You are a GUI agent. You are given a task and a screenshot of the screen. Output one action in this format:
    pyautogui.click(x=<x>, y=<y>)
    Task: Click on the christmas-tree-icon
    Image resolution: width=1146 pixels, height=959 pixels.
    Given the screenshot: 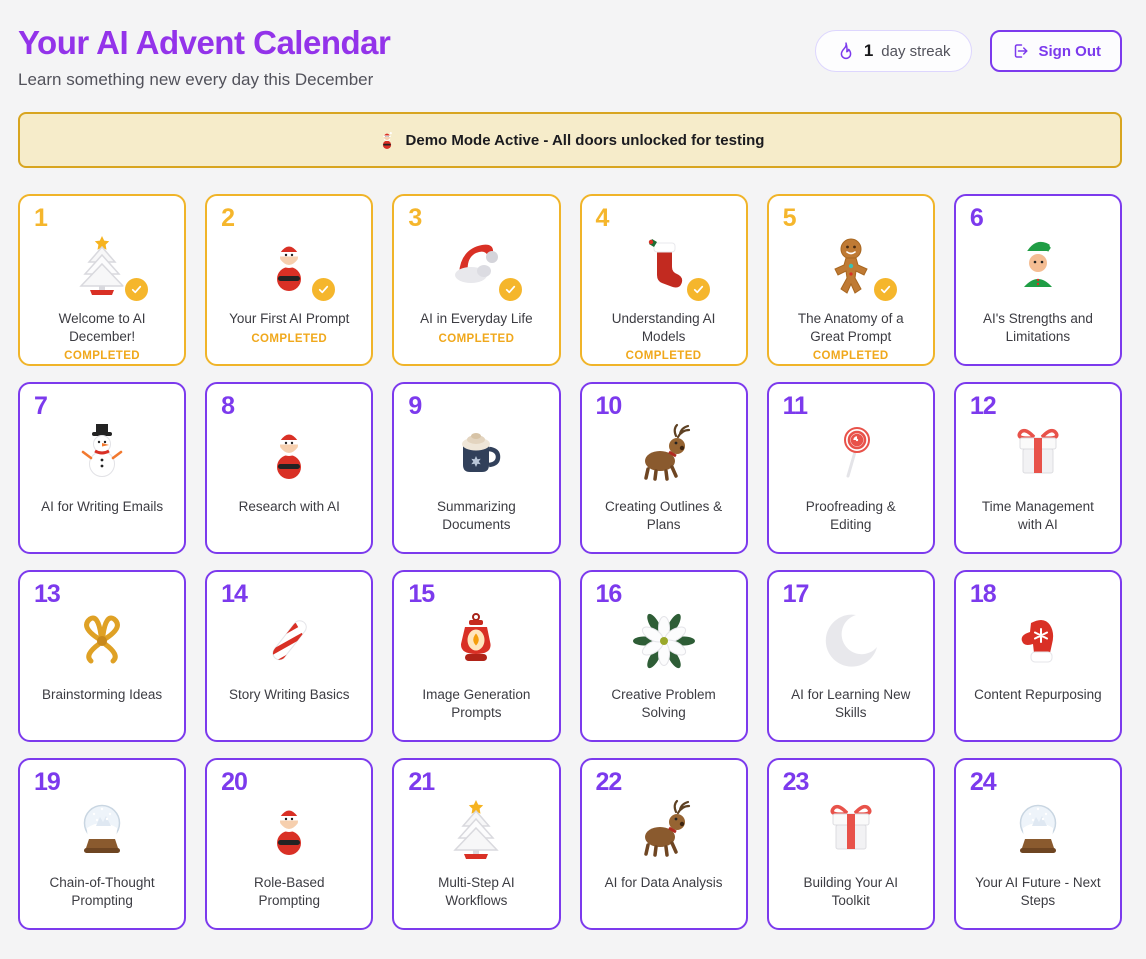 What is the action you would take?
    pyautogui.click(x=476, y=829)
    